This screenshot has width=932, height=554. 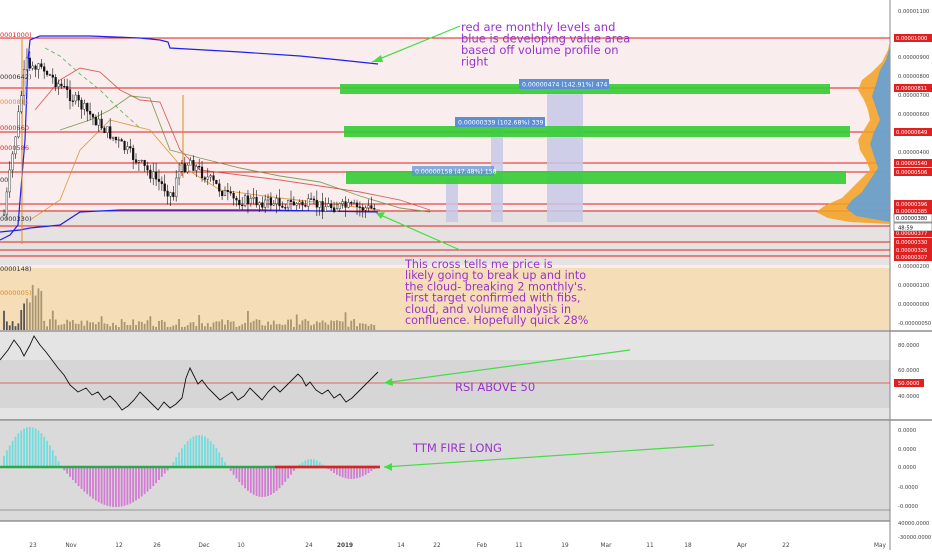 I want to click on time-tick-label: Apr, so click(x=742, y=546).